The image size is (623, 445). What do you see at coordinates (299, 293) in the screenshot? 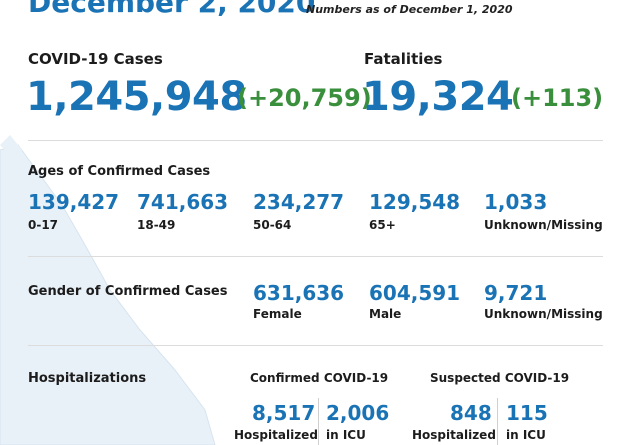
I see `gender-value: 631,636` at bounding box center [299, 293].